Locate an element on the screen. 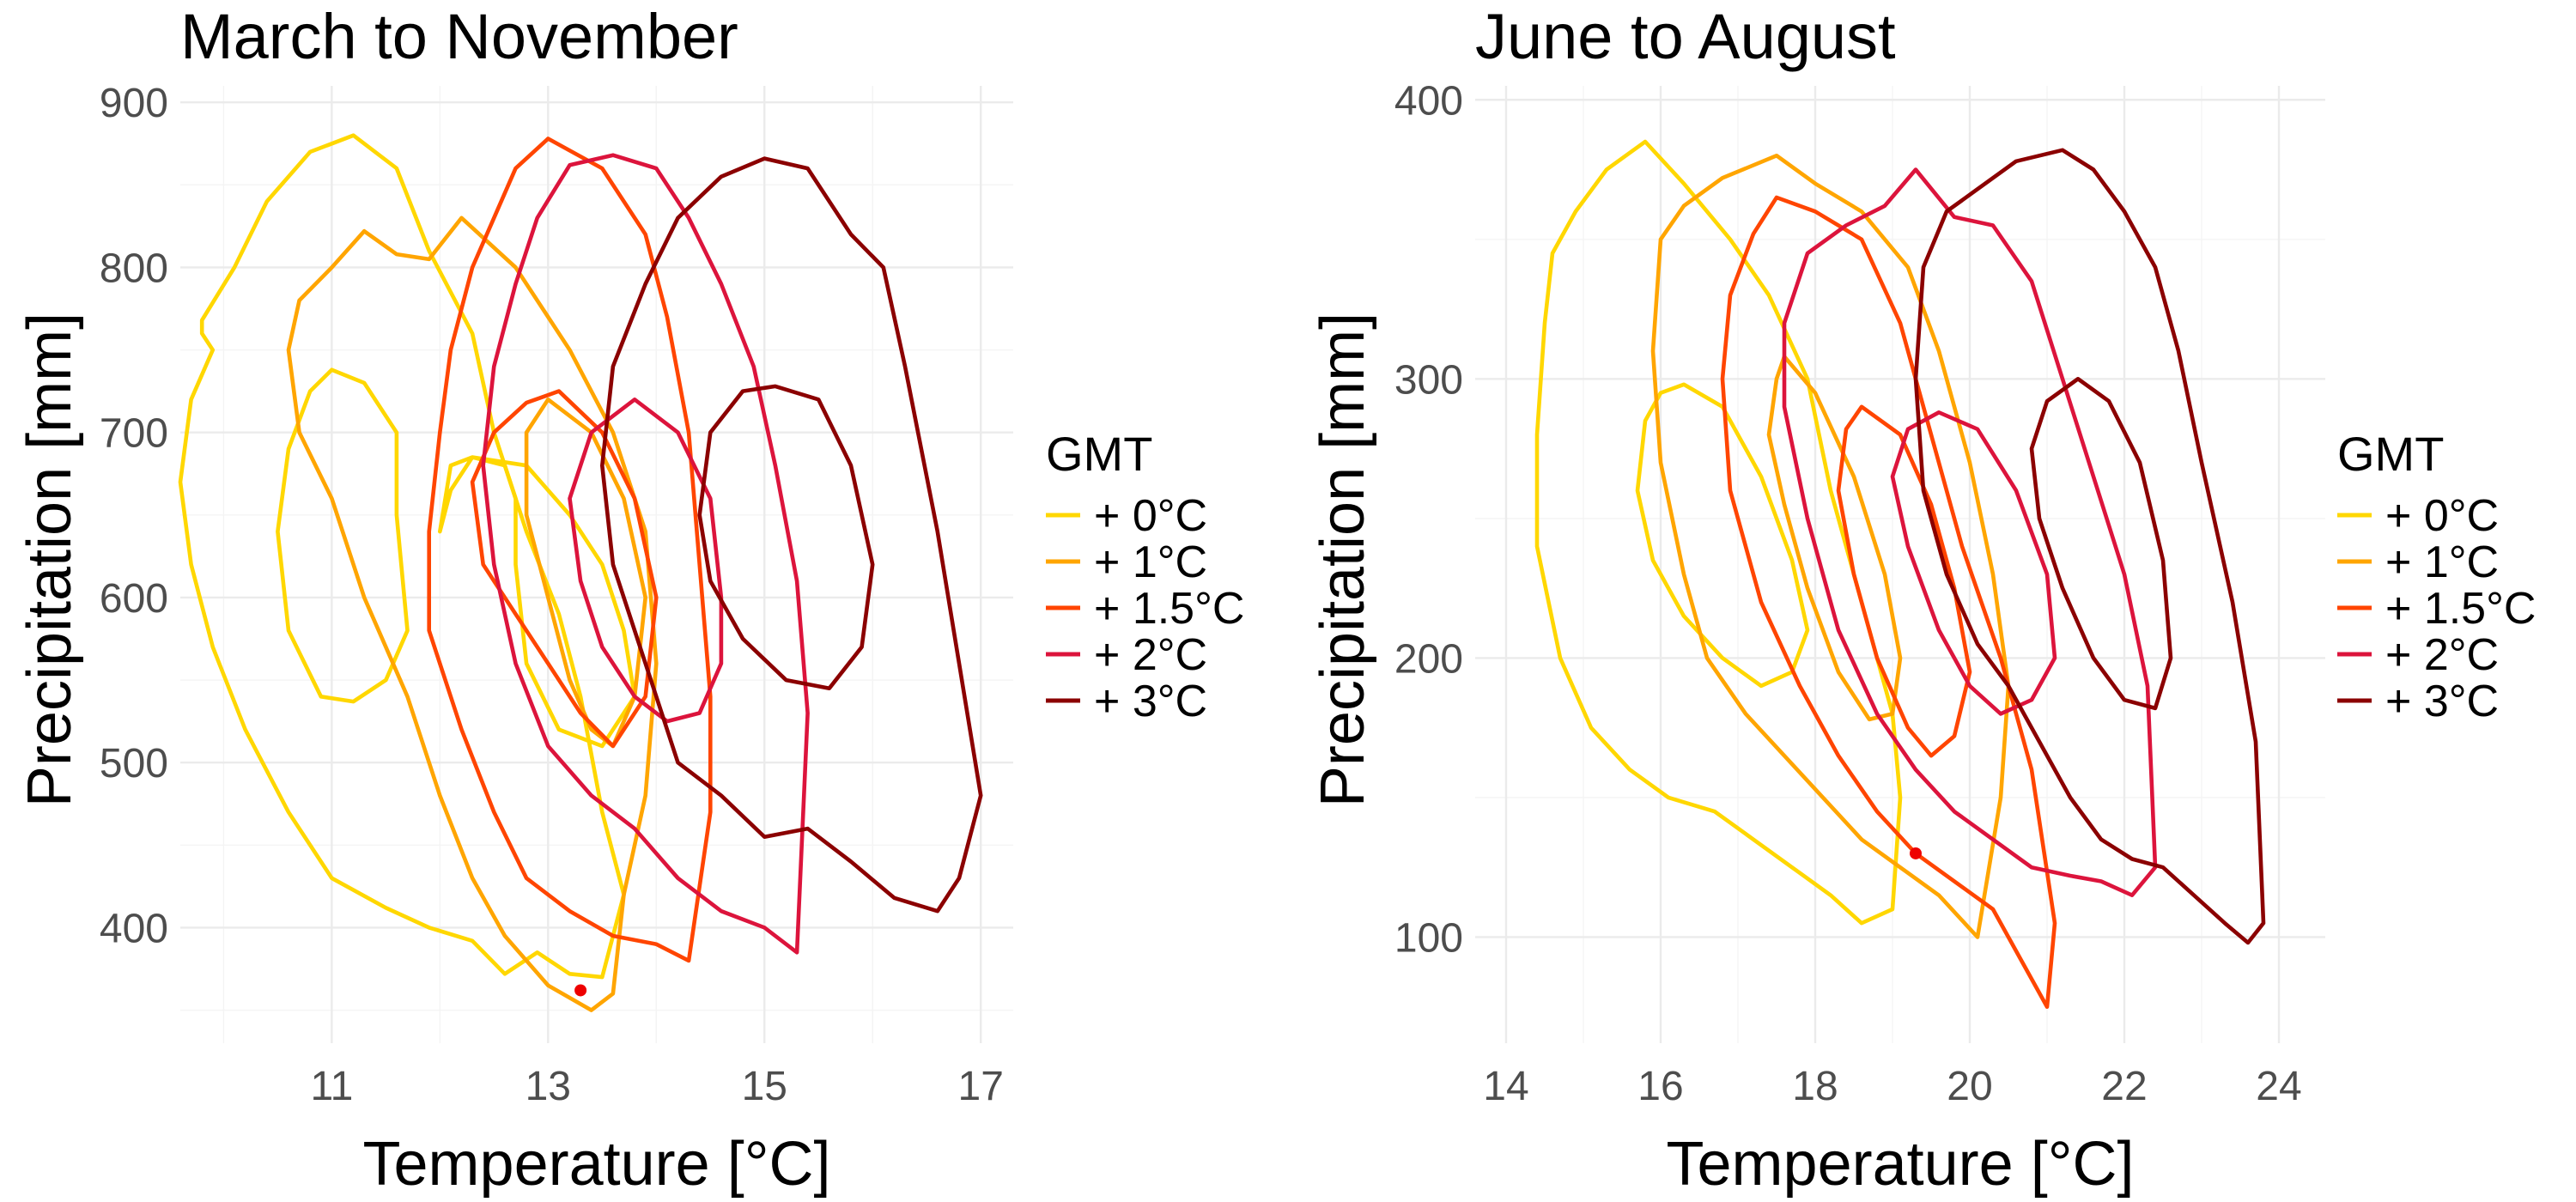 The image size is (2576, 1202). x-tick-label: 20 is located at coordinates (1969, 1086).